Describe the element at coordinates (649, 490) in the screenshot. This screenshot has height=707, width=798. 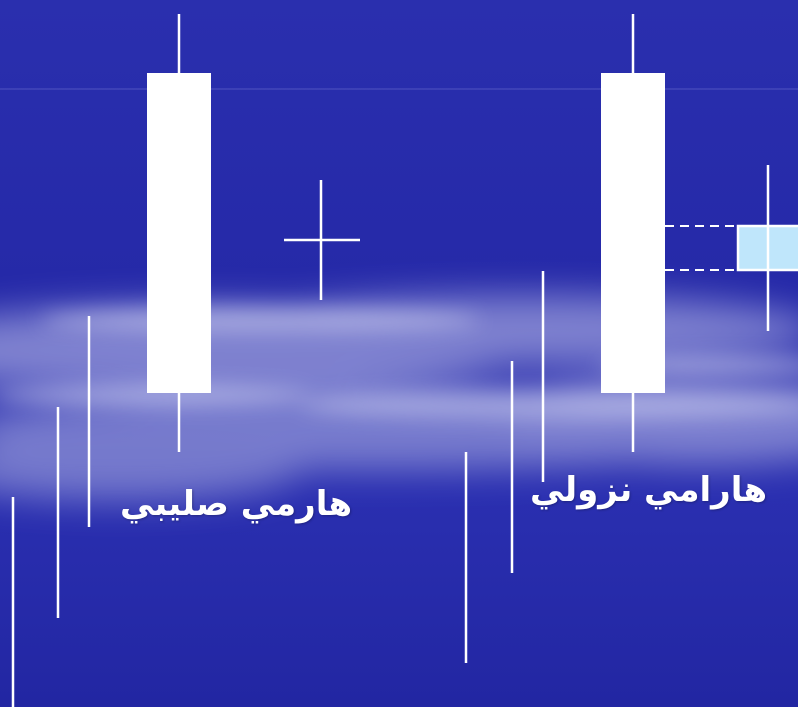
I see `bearish-harami-label: هارامي نزولي` at that location.